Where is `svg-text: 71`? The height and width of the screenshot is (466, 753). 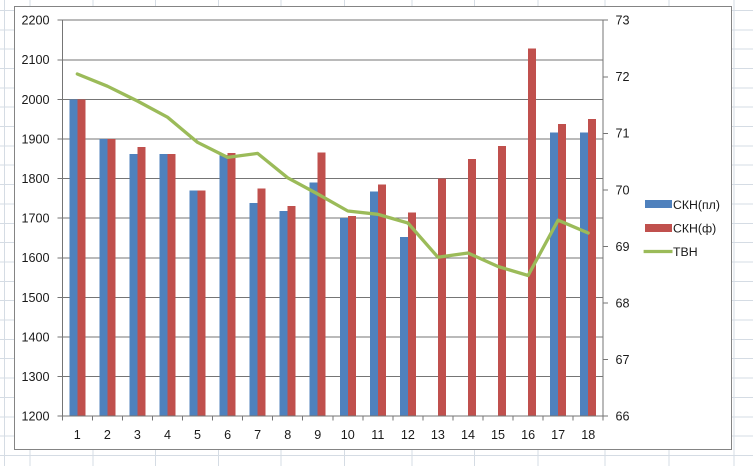 svg-text: 71 is located at coordinates (623, 134).